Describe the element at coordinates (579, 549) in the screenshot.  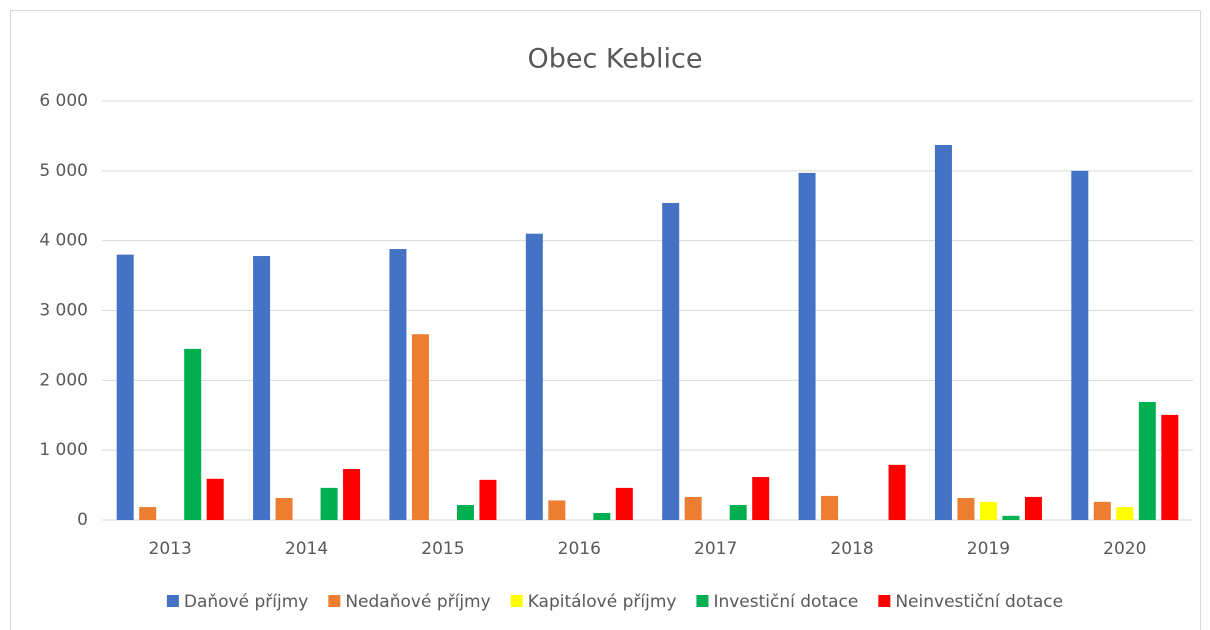
I see `x-tick-label: 2016` at that location.